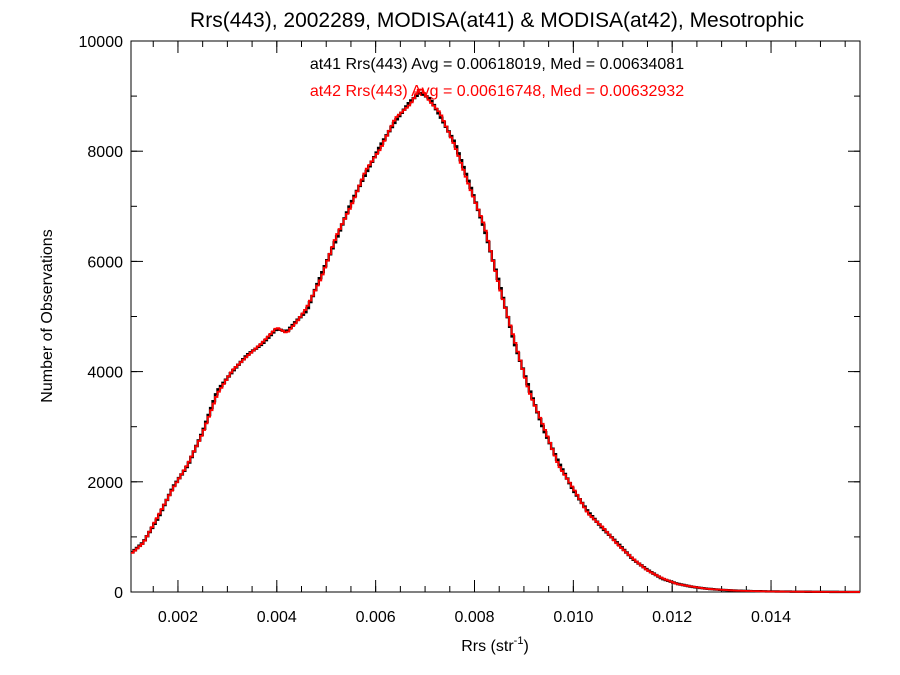 The width and height of the screenshot is (900, 675). What do you see at coordinates (525, 646) in the screenshot?
I see `x-axis-label-close: )` at bounding box center [525, 646].